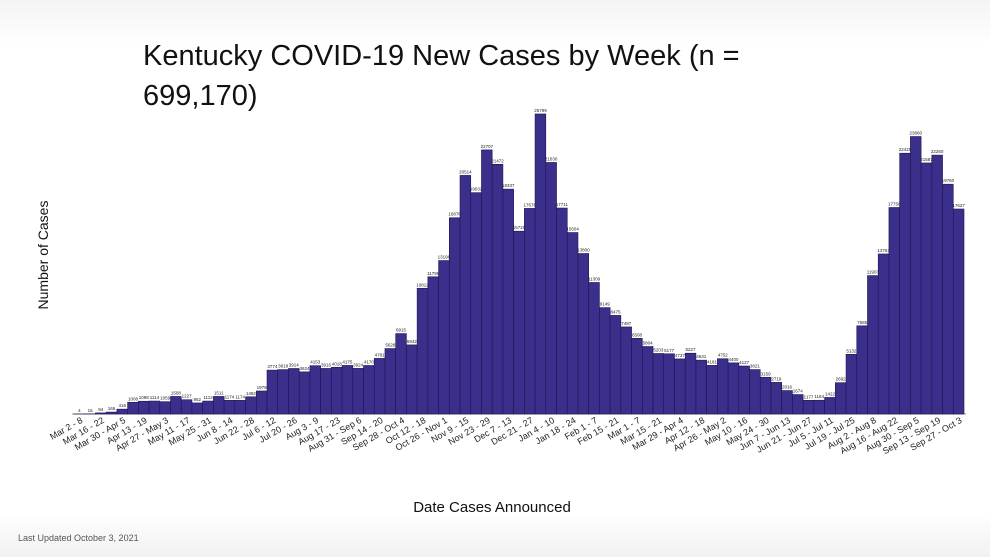 This screenshot has height=557, width=990. Describe the element at coordinates (658, 349) in the screenshot. I see `data-label: 5203` at that location.